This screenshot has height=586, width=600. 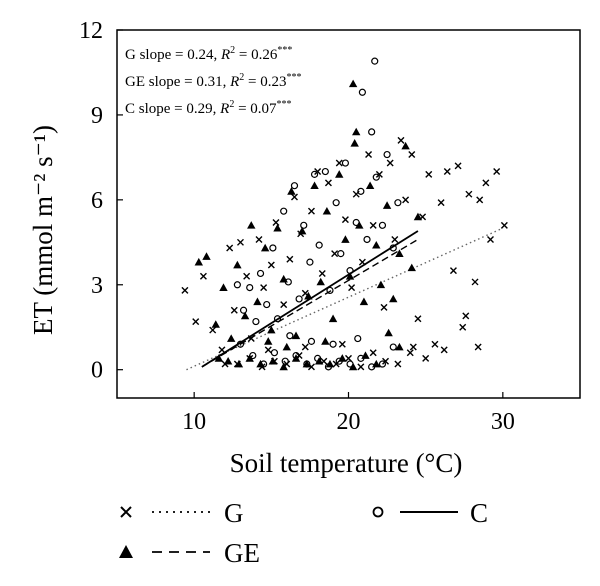 I want to click on trend-line-ge, so click(x=310, y=303).